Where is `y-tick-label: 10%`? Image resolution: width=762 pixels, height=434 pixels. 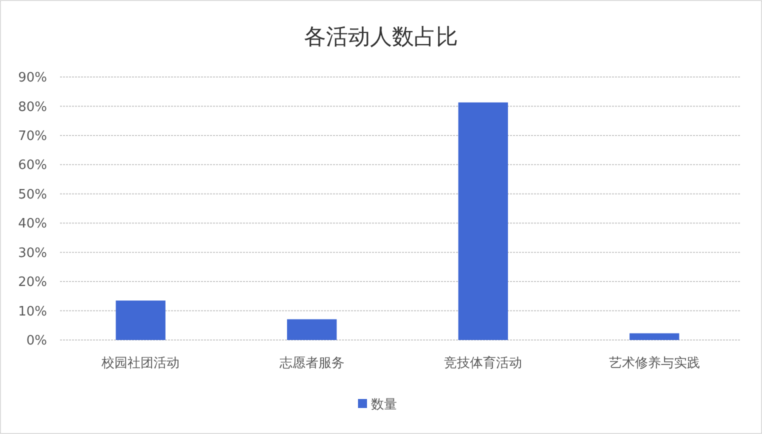
y-tick-label: 10% is located at coordinates (32, 312).